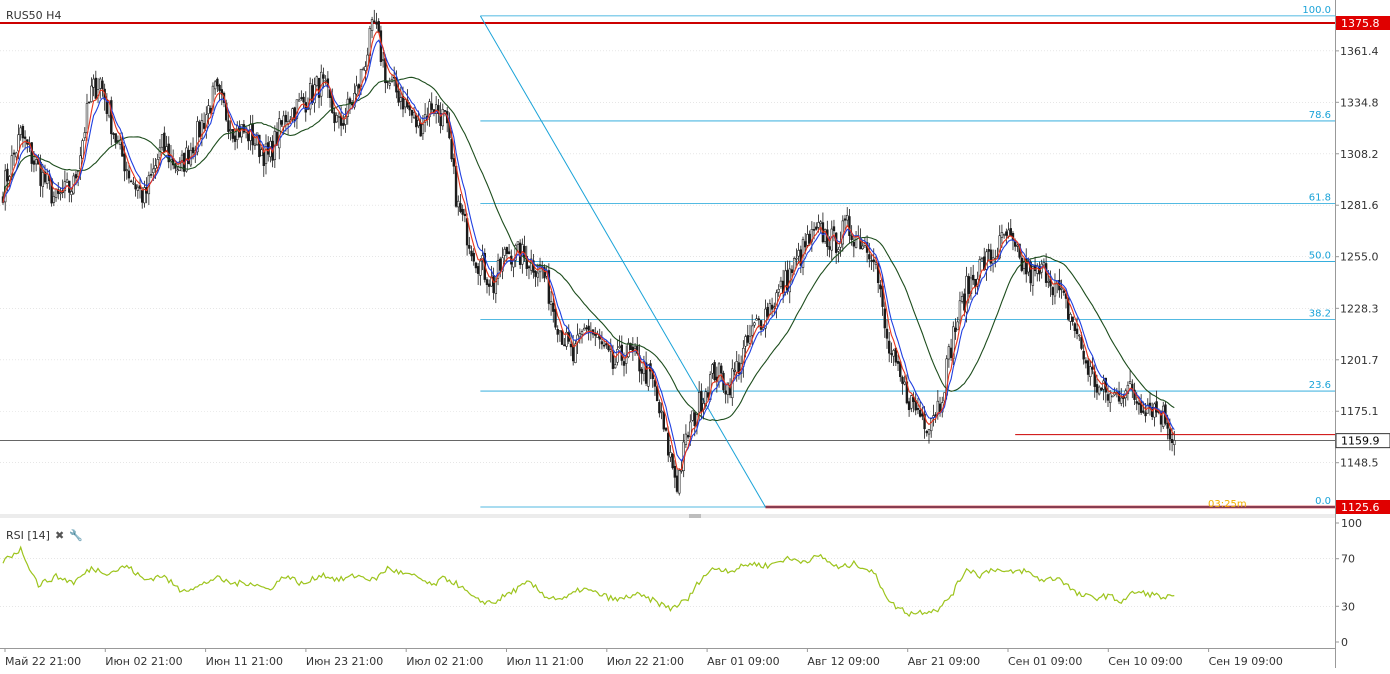  Describe the element at coordinates (1320, 197) in the screenshot. I see `fib-level-label: 61.8` at that location.